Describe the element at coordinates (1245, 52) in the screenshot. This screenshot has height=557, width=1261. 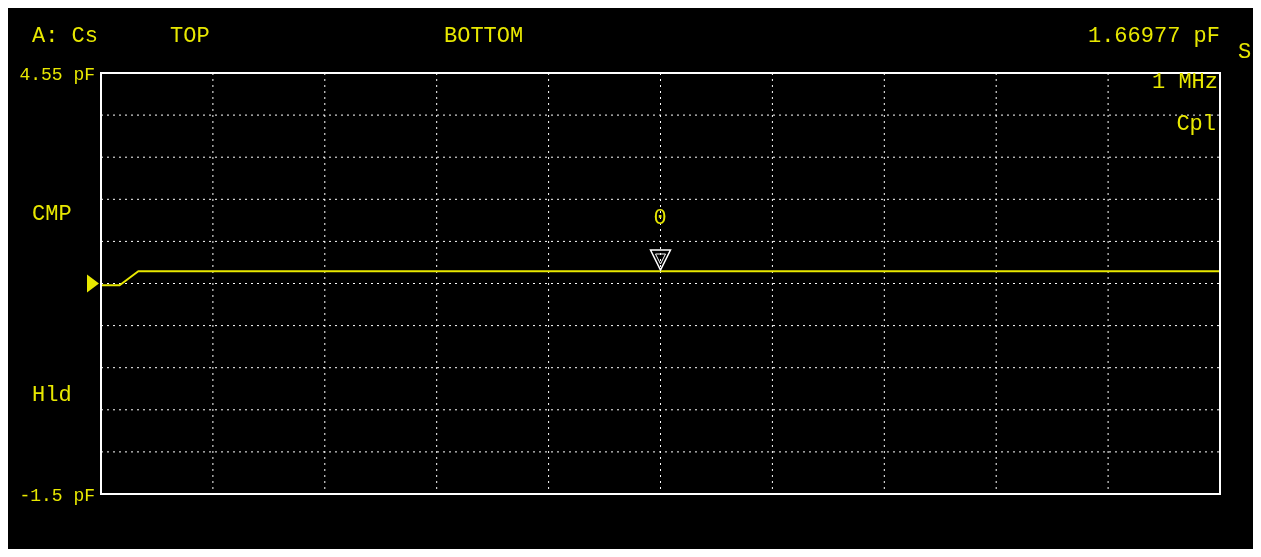
I see `text: S` at that location.